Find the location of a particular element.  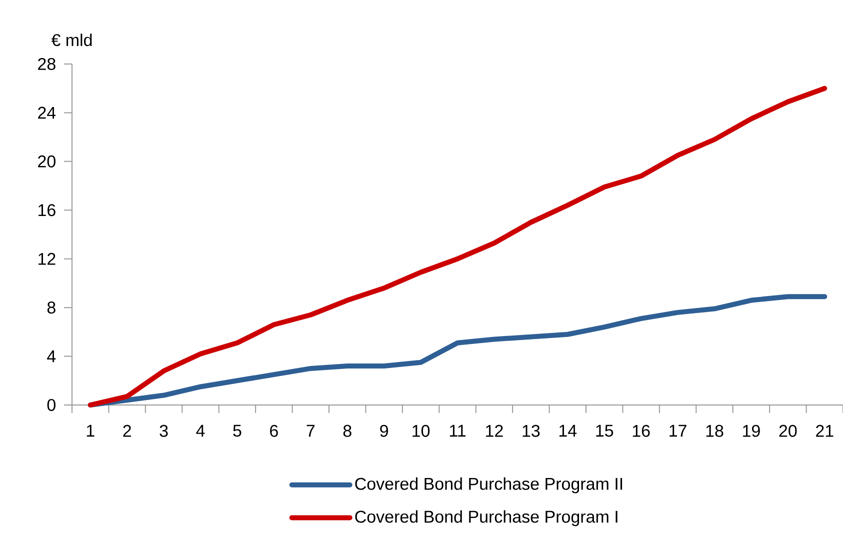

y-tick-label: 0 is located at coordinates (51, 405).